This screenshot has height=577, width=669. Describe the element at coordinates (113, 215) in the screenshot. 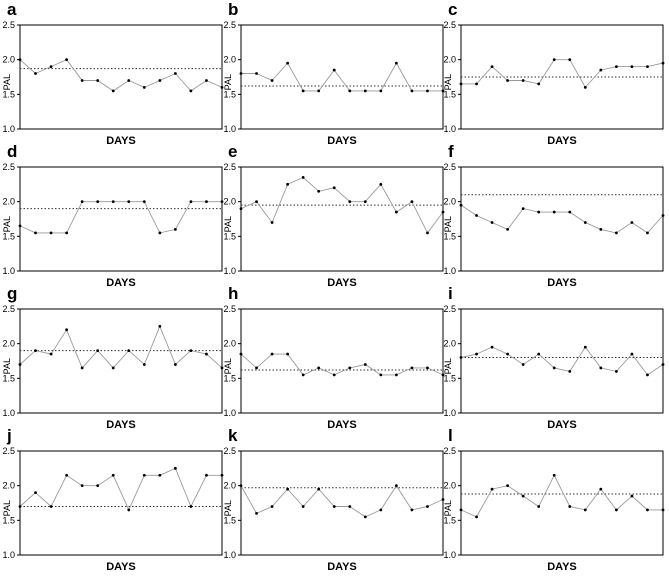

I see `panel-d: d 1.0 1.5 2.0 2.5 PAL DAYS` at that location.